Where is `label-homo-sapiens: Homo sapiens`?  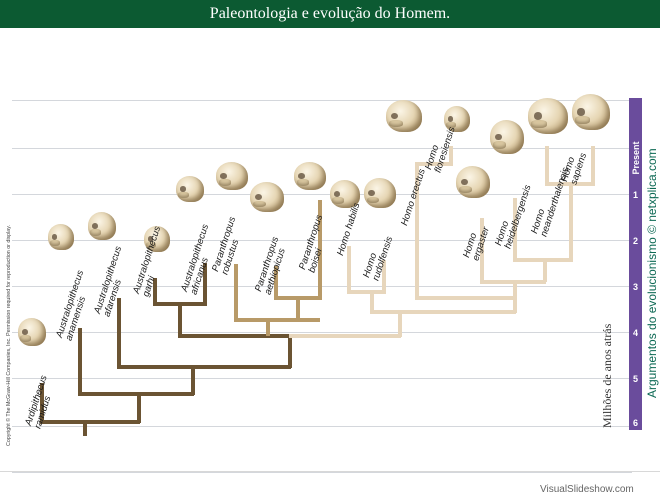 label-homo-sapiens: Homo sapiens is located at coordinates (574, 169).